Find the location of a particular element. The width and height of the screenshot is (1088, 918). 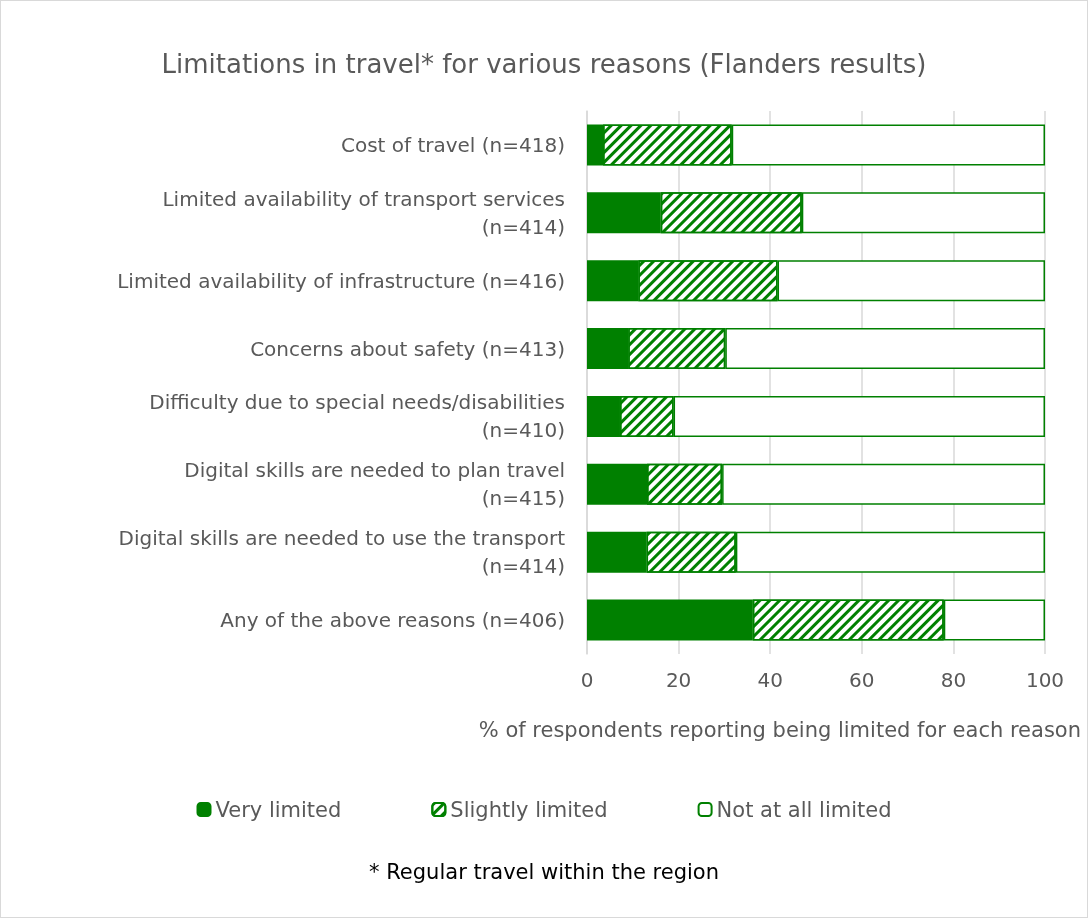

y-tick-label: Digital skills are needed to use the transport (n=414) is located at coordinates (342, 552).